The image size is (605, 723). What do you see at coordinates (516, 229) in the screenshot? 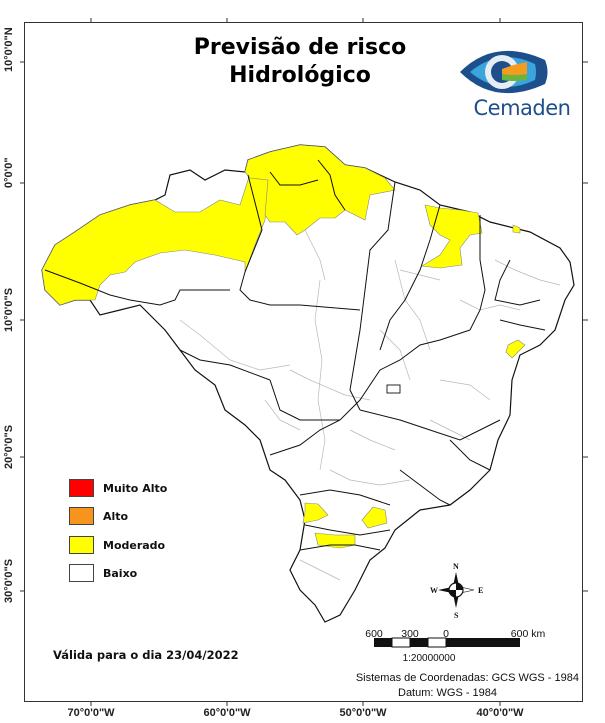
I see `region-rn-east` at bounding box center [516, 229].